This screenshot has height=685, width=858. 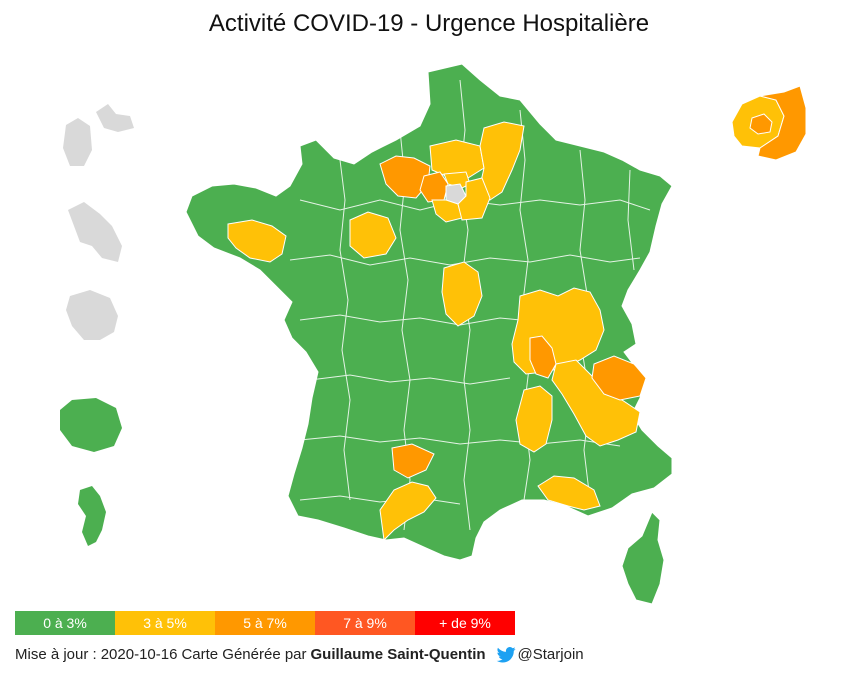 What do you see at coordinates (474, 199) in the screenshot?
I see `dept-seine-et-marne` at bounding box center [474, 199].